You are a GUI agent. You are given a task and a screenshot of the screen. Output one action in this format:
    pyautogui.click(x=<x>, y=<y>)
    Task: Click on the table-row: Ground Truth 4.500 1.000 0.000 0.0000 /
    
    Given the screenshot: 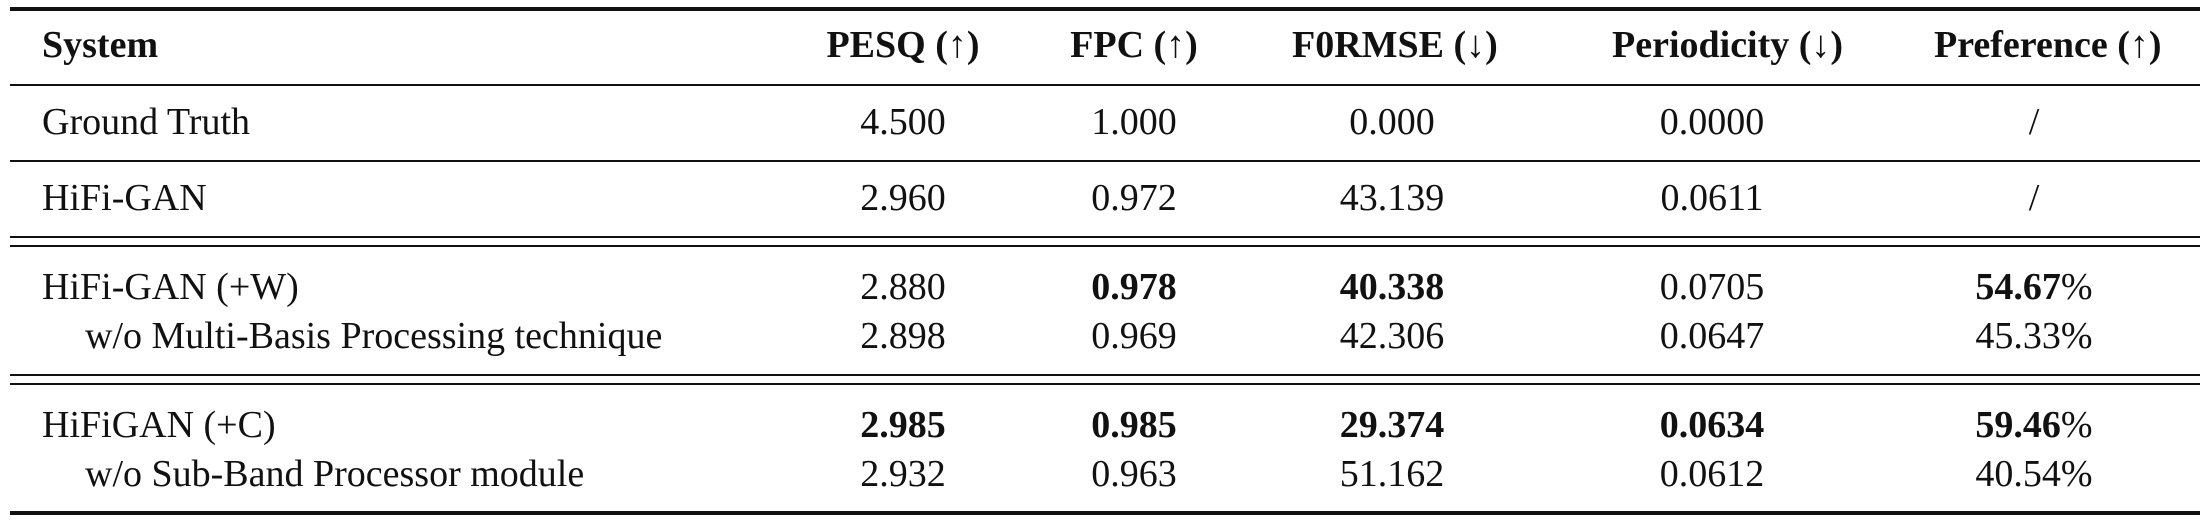 What is the action you would take?
    pyautogui.click(x=1105, y=122)
    